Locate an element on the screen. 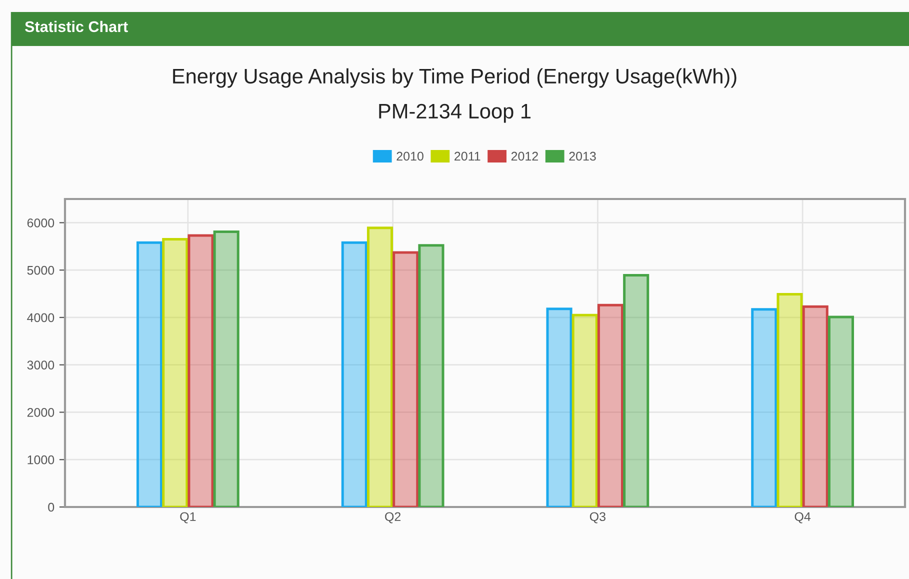  y-tick-label: 2000 is located at coordinates (40, 412).